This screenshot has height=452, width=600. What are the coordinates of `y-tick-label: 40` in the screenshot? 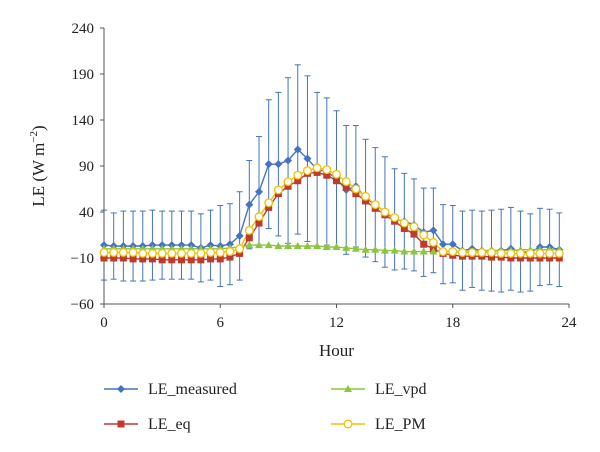 It's located at (86, 213).